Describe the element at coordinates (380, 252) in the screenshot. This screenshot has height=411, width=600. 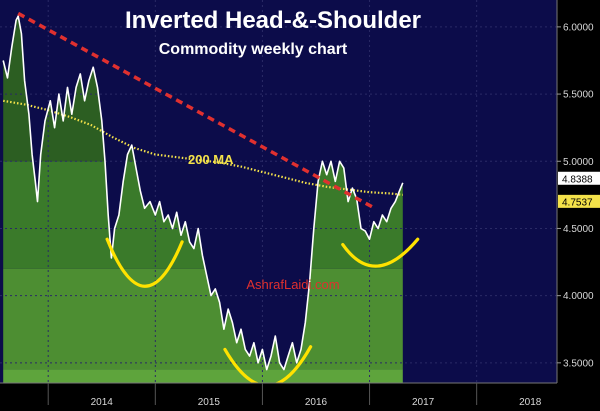
I see `right-shoulder-arc` at that location.